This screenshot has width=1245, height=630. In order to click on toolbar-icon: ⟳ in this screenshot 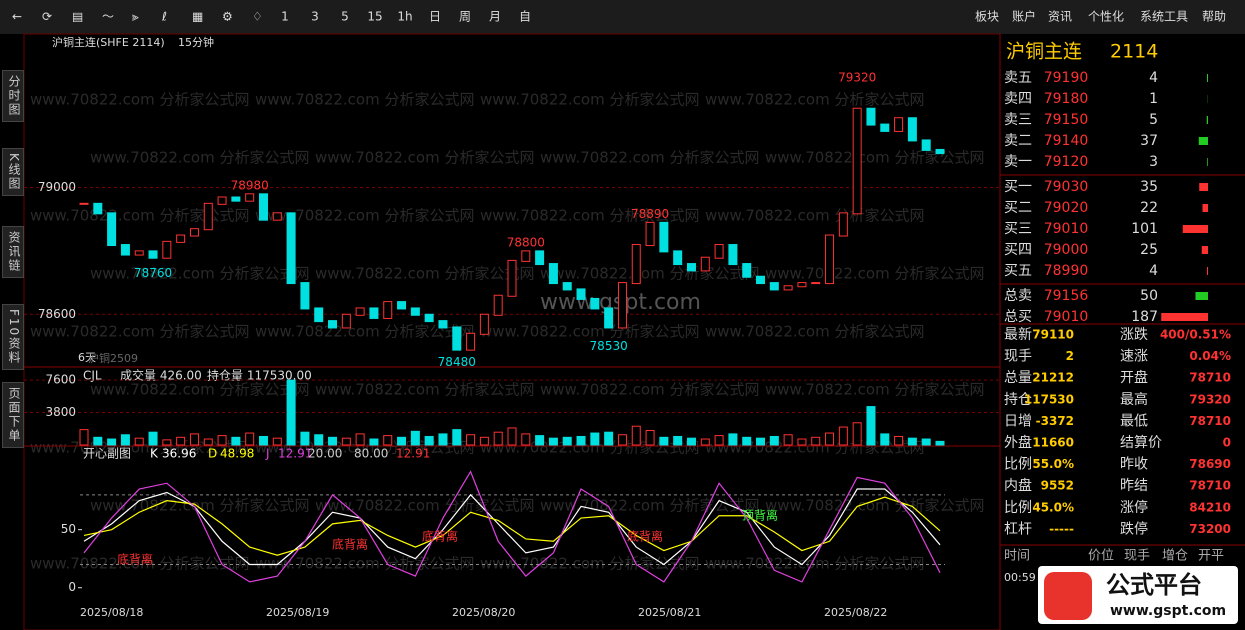, I will do `click(47, 17)`.